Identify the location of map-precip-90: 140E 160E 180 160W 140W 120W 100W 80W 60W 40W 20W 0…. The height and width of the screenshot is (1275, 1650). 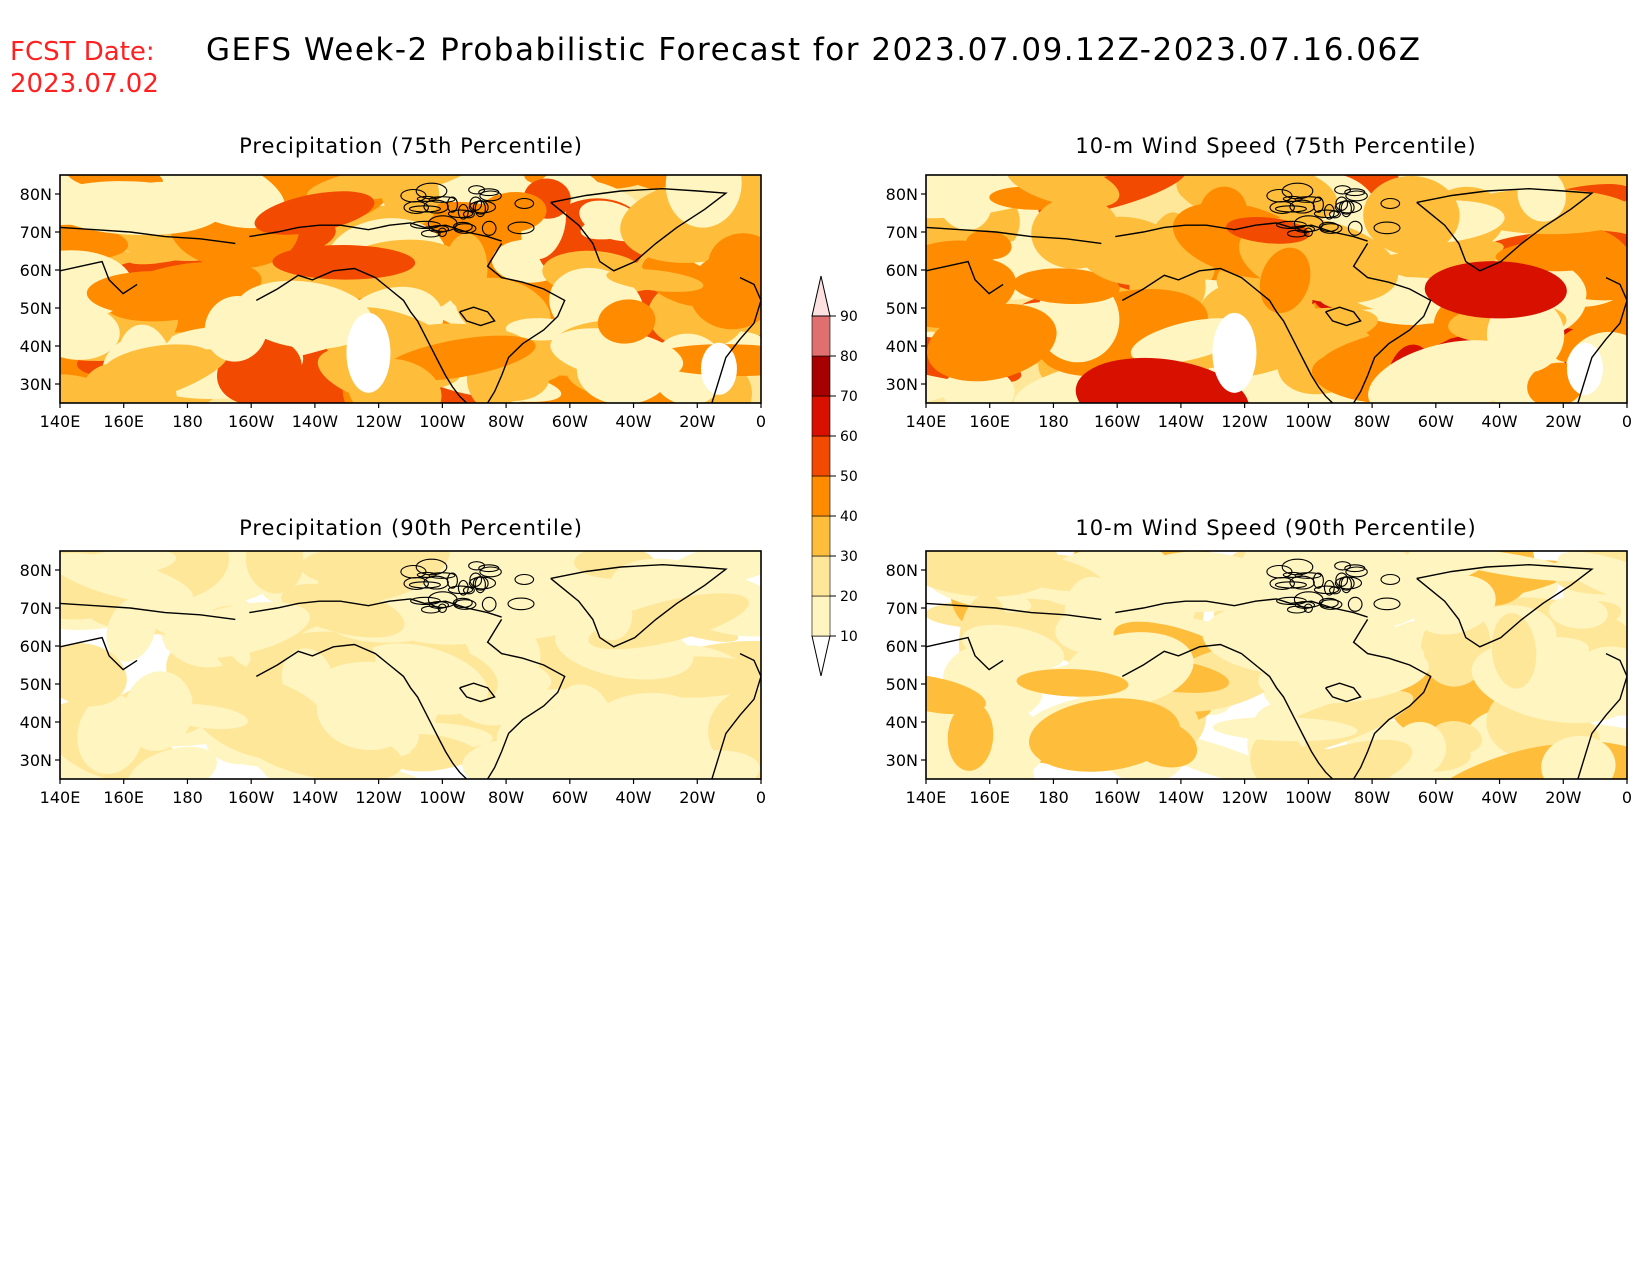
(393, 678).